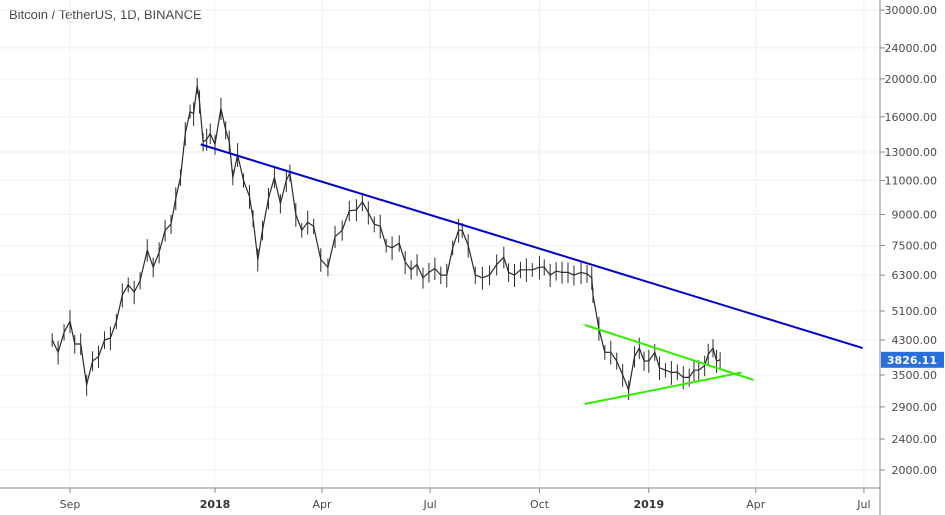  What do you see at coordinates (648, 504) in the screenshot?
I see `x-tick-label: 2019` at bounding box center [648, 504].